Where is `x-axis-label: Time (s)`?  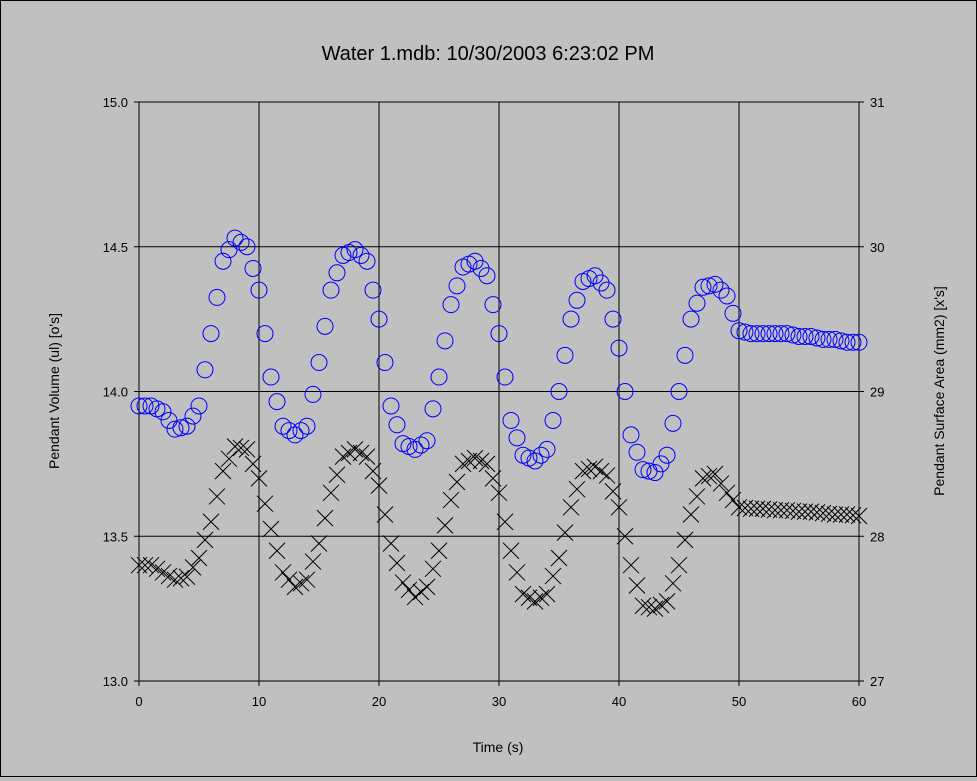 x-axis-label: Time (s) is located at coordinates (498, 747).